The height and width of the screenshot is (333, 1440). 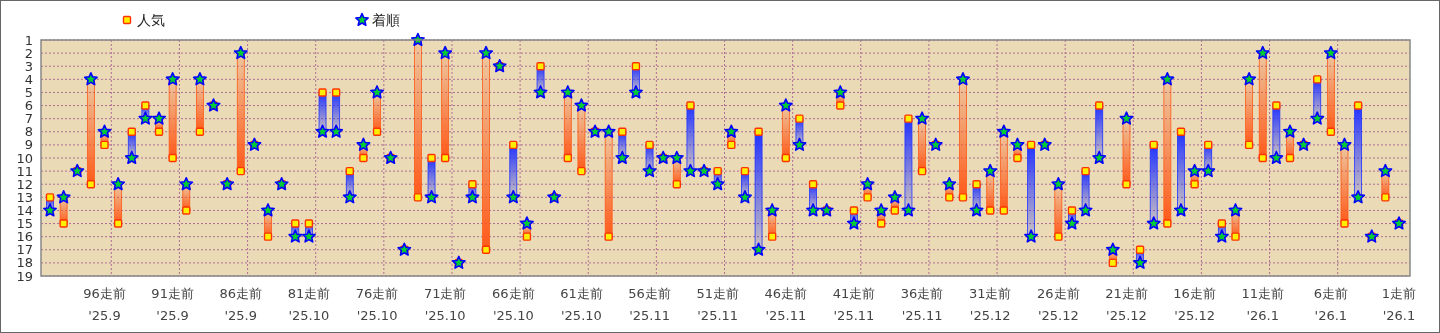 I want to click on y-tick-label: 16, so click(x=24, y=237).